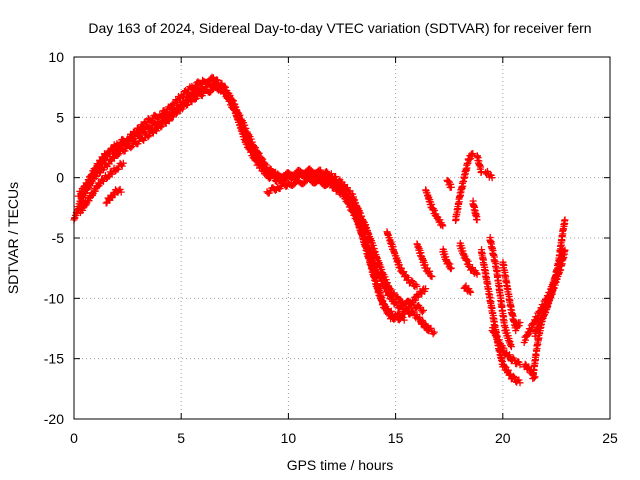 This screenshot has width=640, height=480. I want to click on y-tick-label: 0, so click(60, 178).